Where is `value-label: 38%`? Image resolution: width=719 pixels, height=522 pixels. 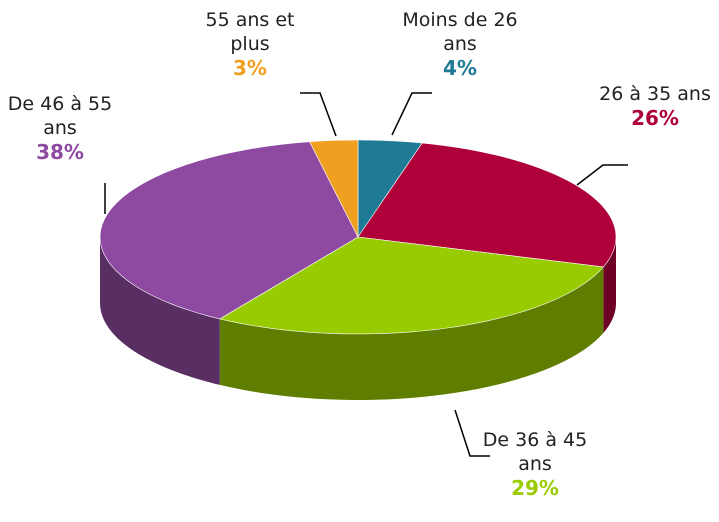
value-label: 38% is located at coordinates (60, 152).